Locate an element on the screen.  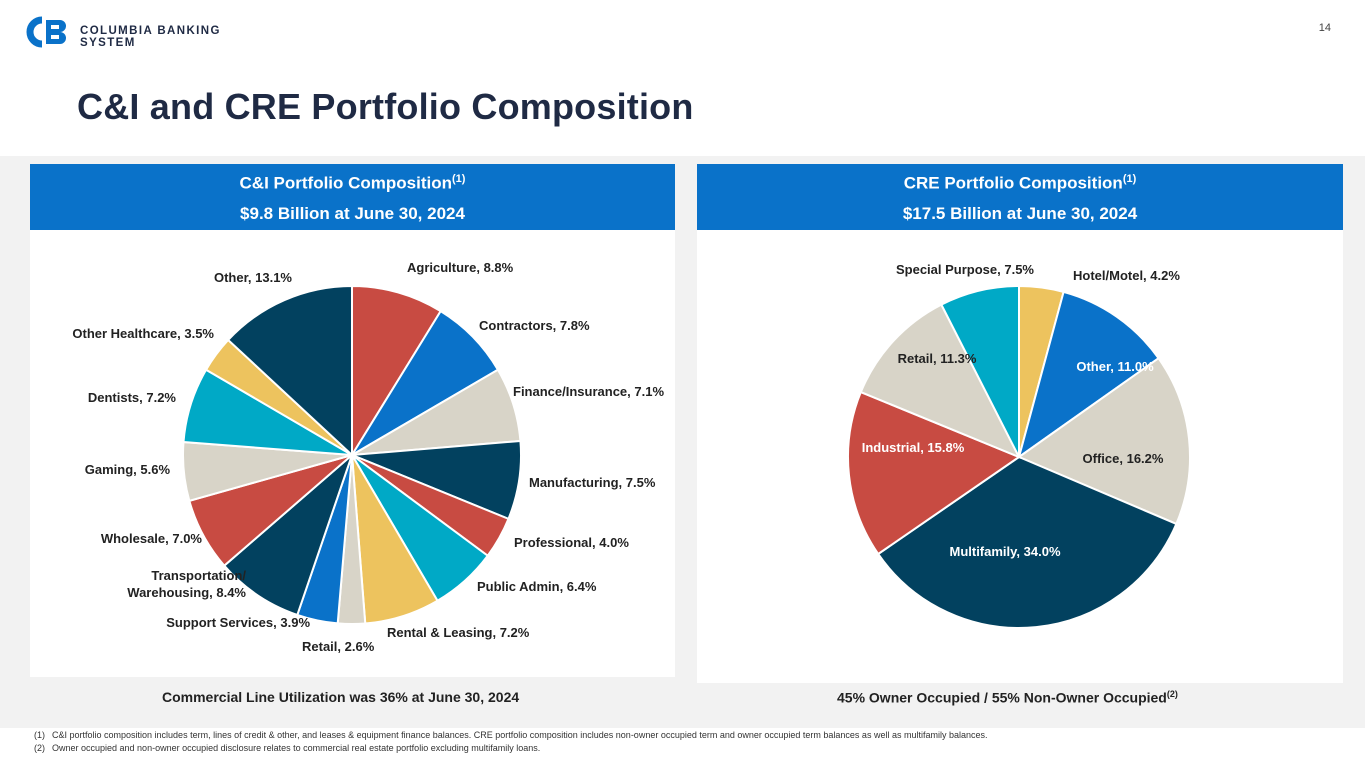
slice-label: Agriculture, 8.8% is located at coordinates (460, 267).